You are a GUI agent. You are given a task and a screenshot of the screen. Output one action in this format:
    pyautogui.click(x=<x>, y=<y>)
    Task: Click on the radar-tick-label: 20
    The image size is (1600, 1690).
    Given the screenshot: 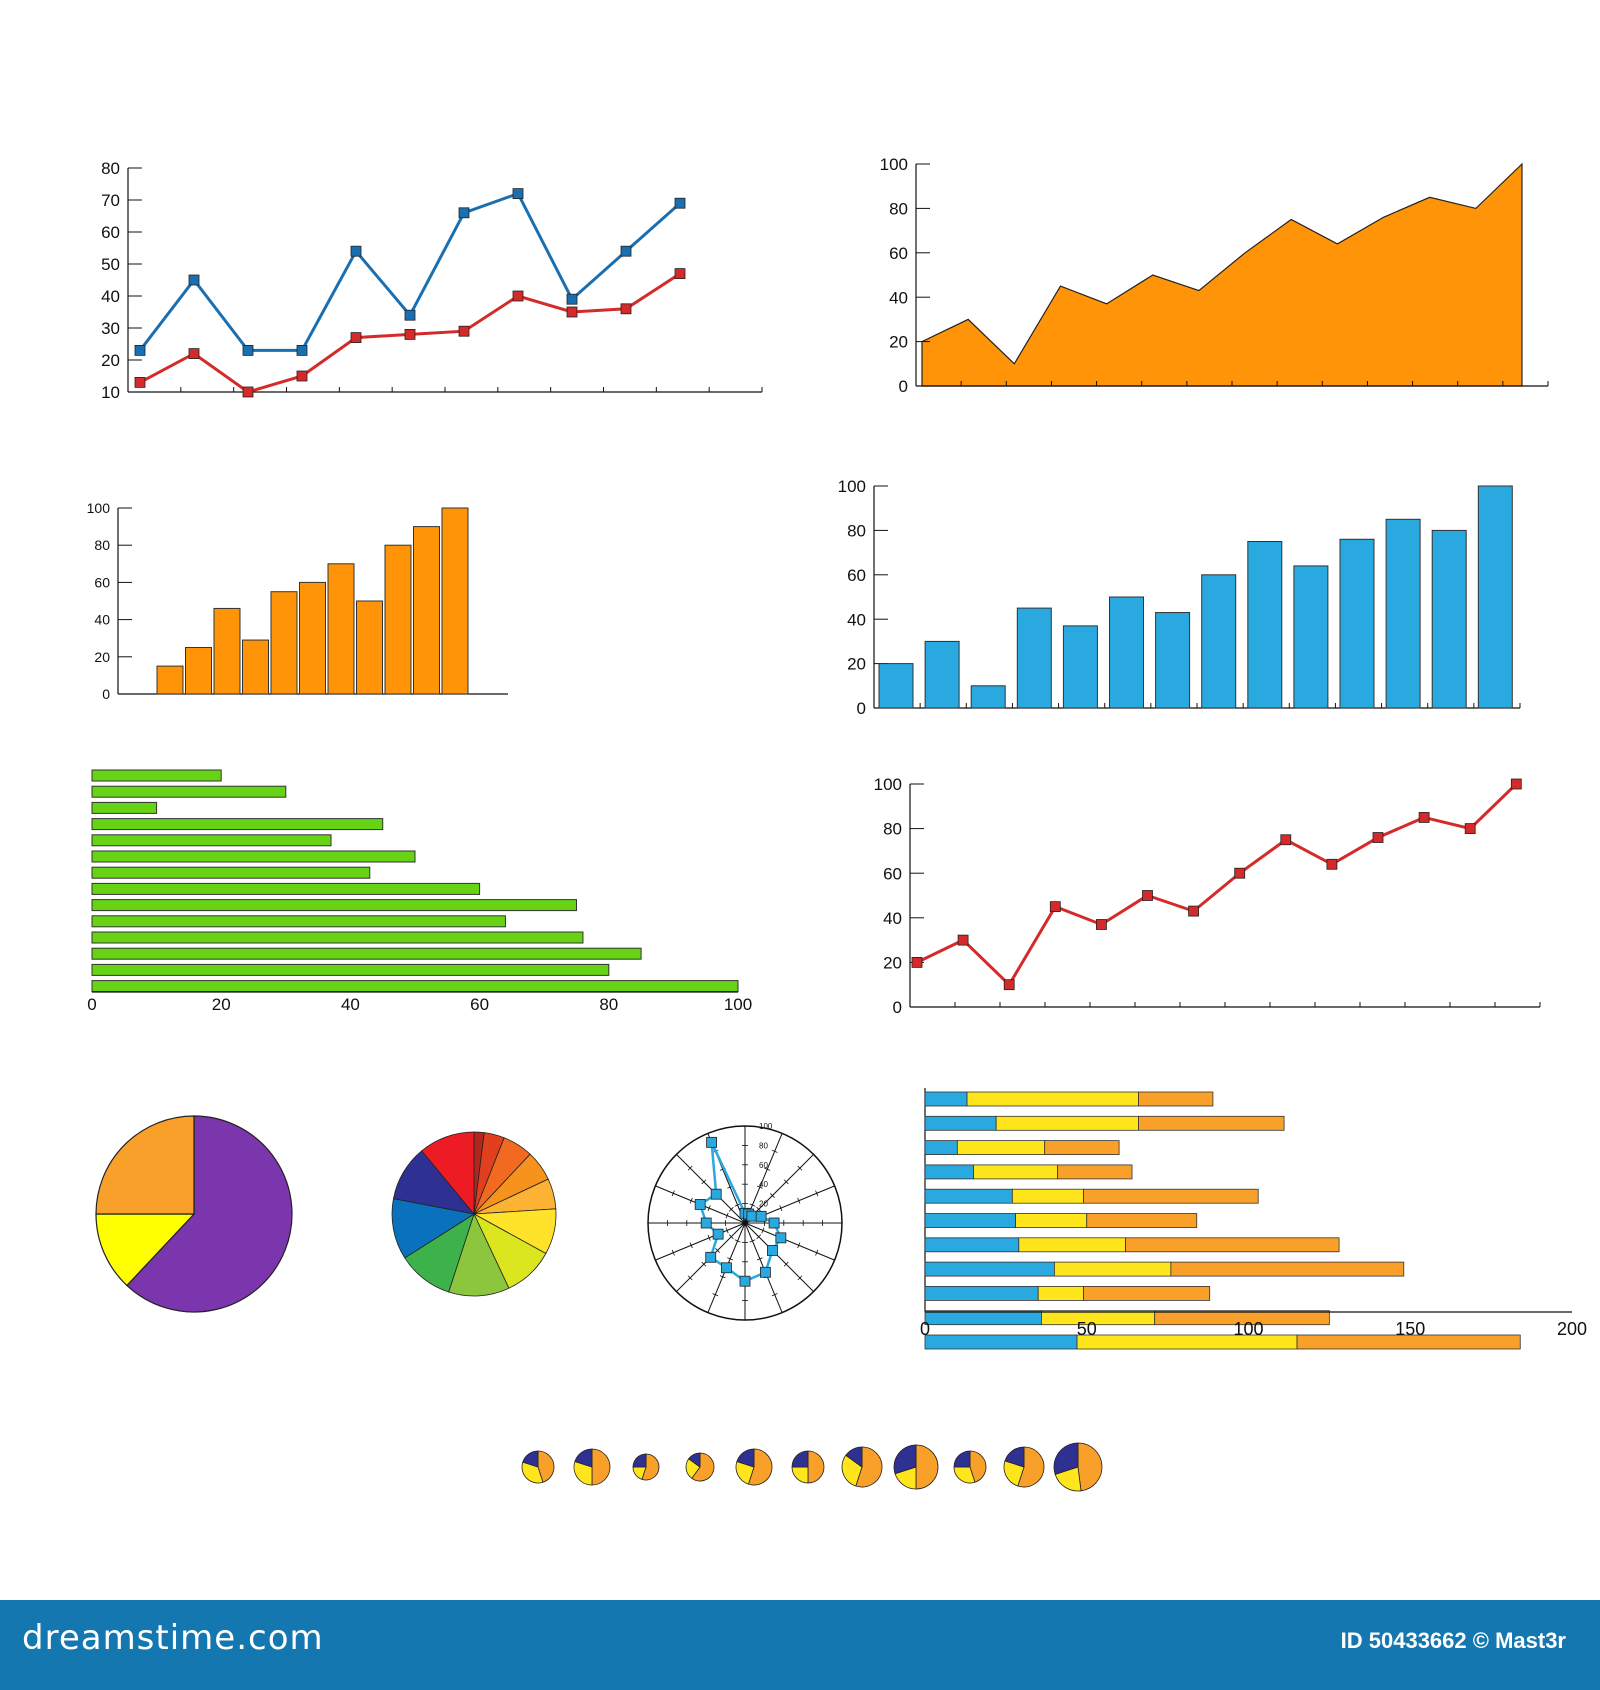 What is the action you would take?
    pyautogui.click(x=763, y=1204)
    